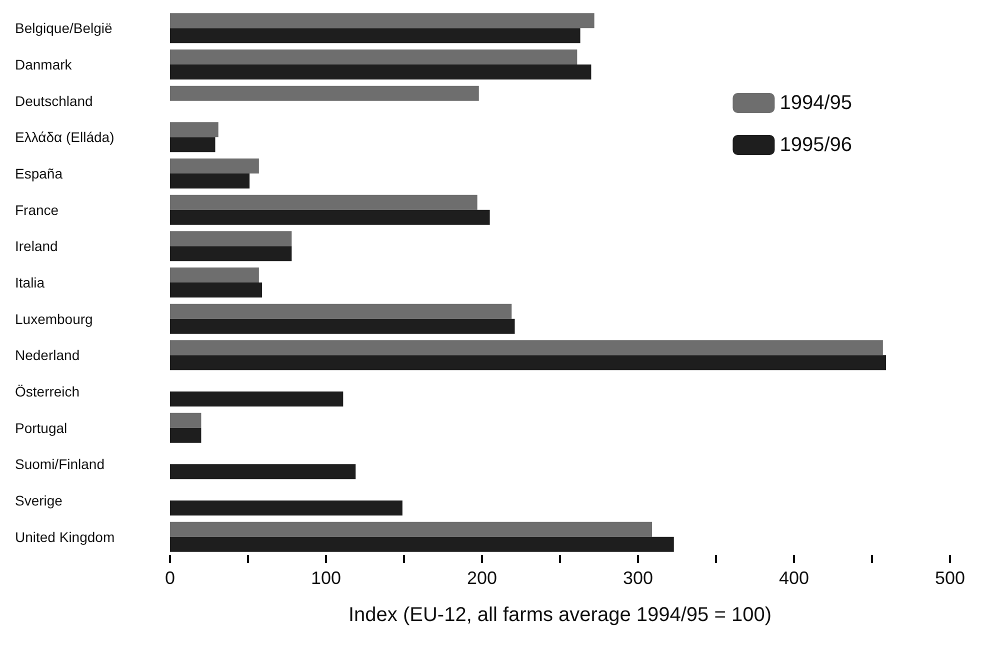  What do you see at coordinates (54, 100) in the screenshot?
I see `y-tick-label: Deutschland` at bounding box center [54, 100].